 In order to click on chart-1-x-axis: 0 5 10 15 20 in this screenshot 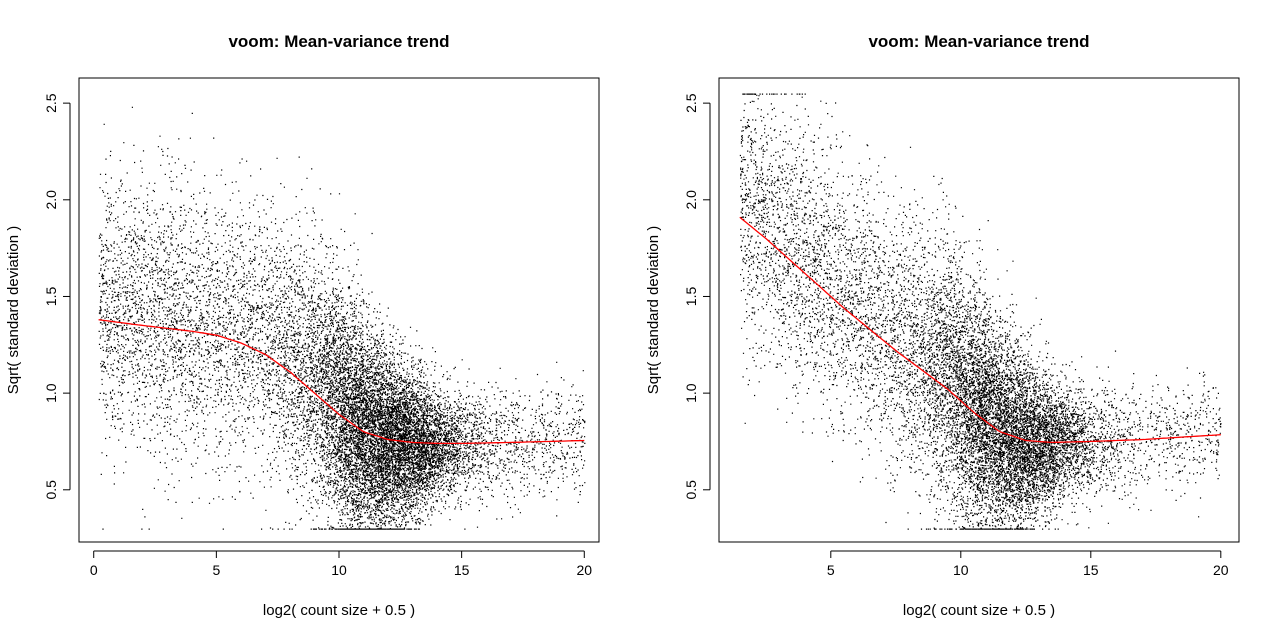, I will do `click(341, 564)`.